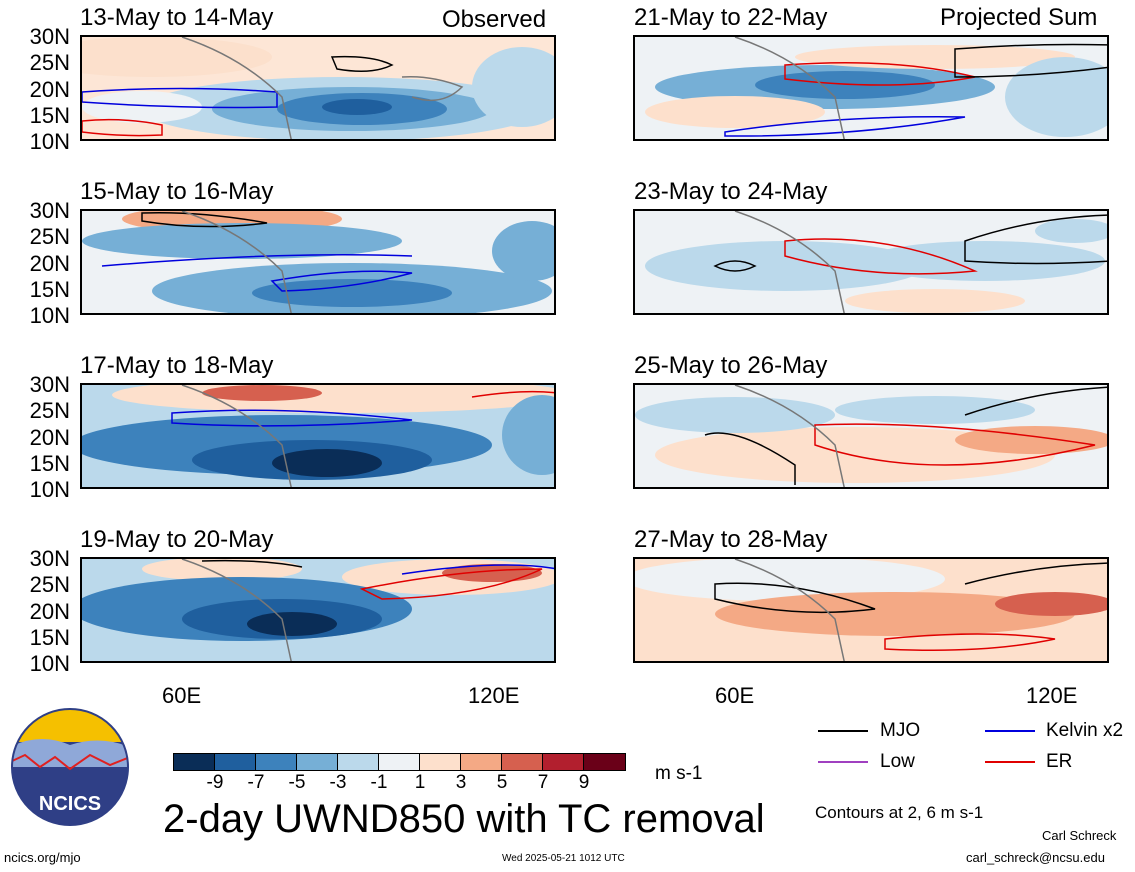 The width and height of the screenshot is (1135, 872). I want to click on colorbar-label: -3, so click(338, 782).